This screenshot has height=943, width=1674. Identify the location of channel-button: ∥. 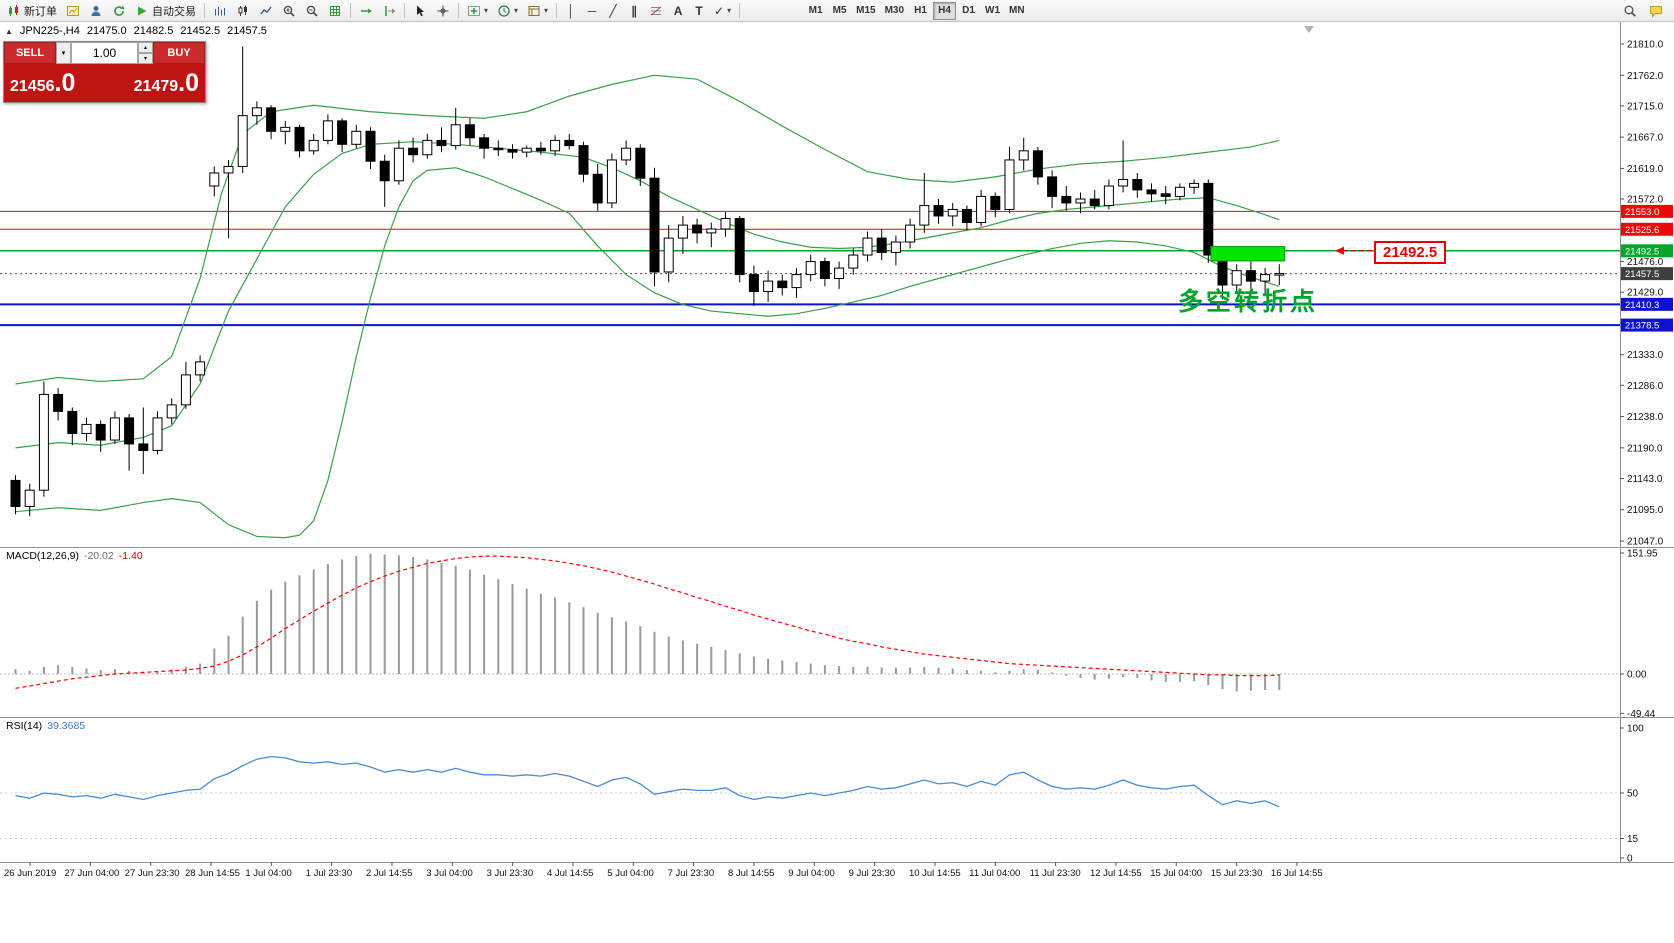
(634, 11).